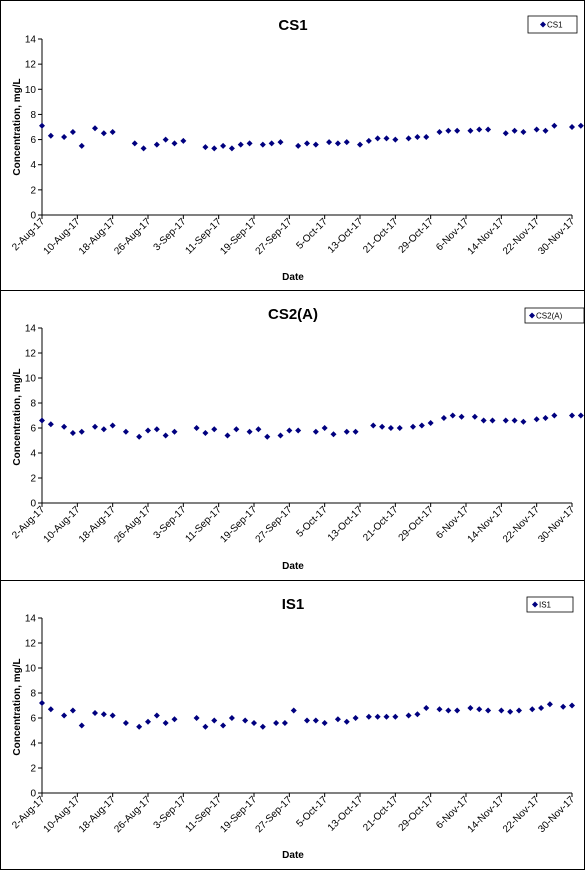 The width and height of the screenshot is (585, 870). What do you see at coordinates (17, 416) in the screenshot?
I see `y-axis-title: Concentration, mg/L` at bounding box center [17, 416].